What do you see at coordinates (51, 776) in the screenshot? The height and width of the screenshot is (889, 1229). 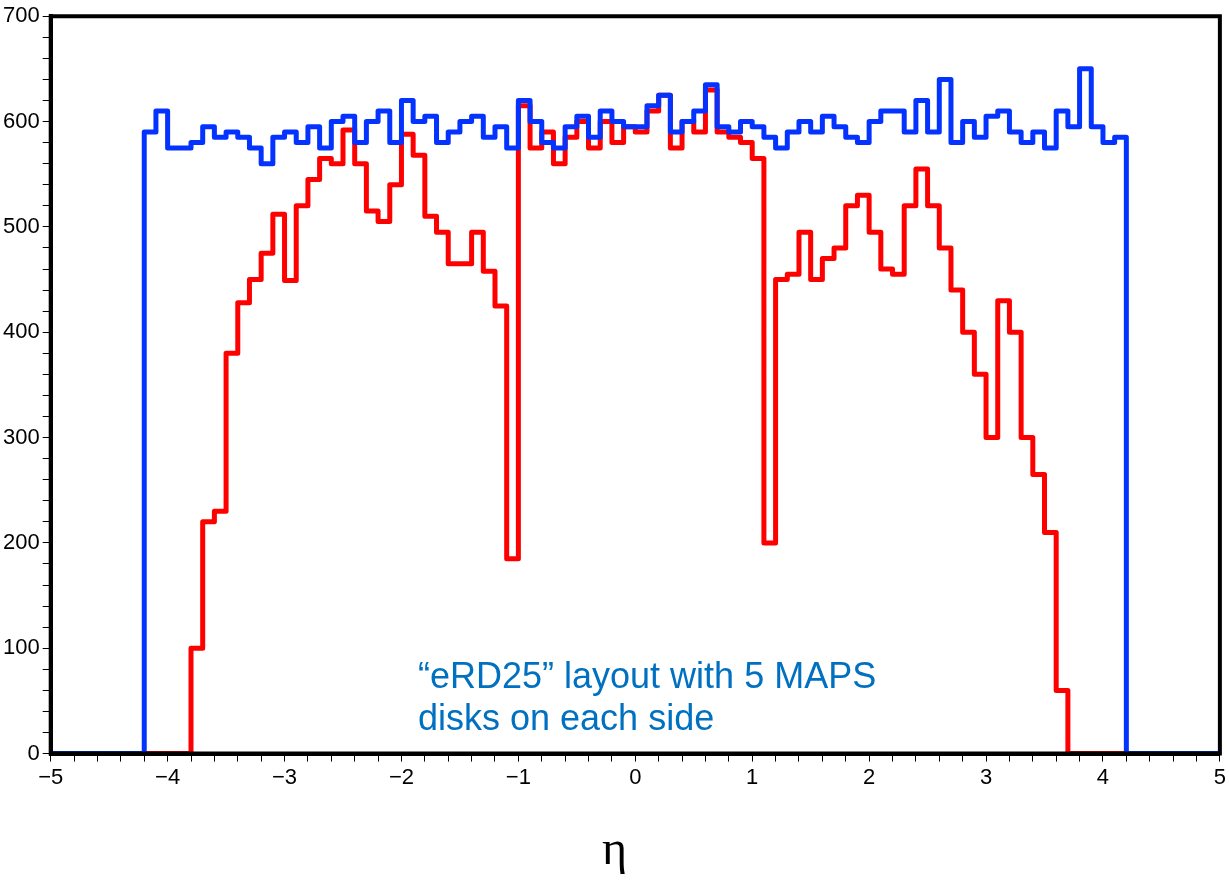 I see `x-tick-label: −5` at bounding box center [51, 776].